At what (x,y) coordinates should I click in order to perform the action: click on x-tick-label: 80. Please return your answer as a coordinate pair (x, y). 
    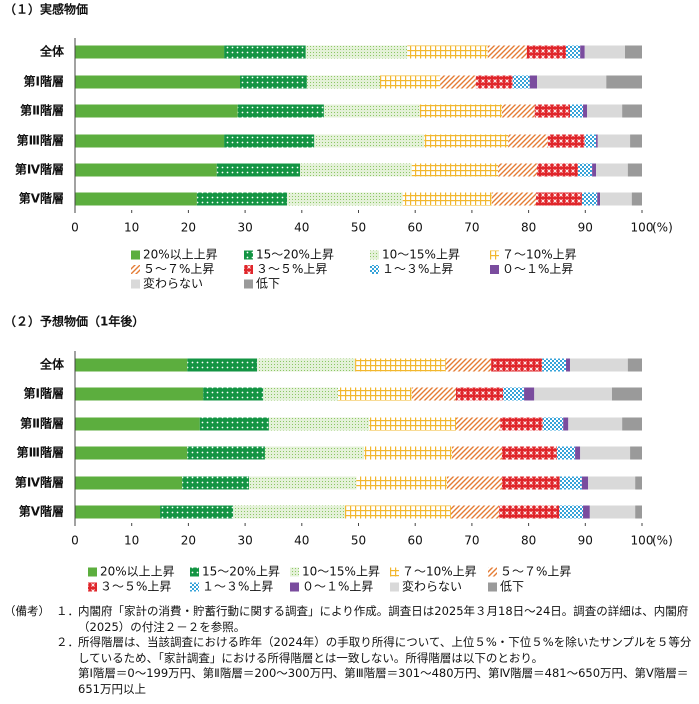
    Looking at the image, I should click on (528, 228).